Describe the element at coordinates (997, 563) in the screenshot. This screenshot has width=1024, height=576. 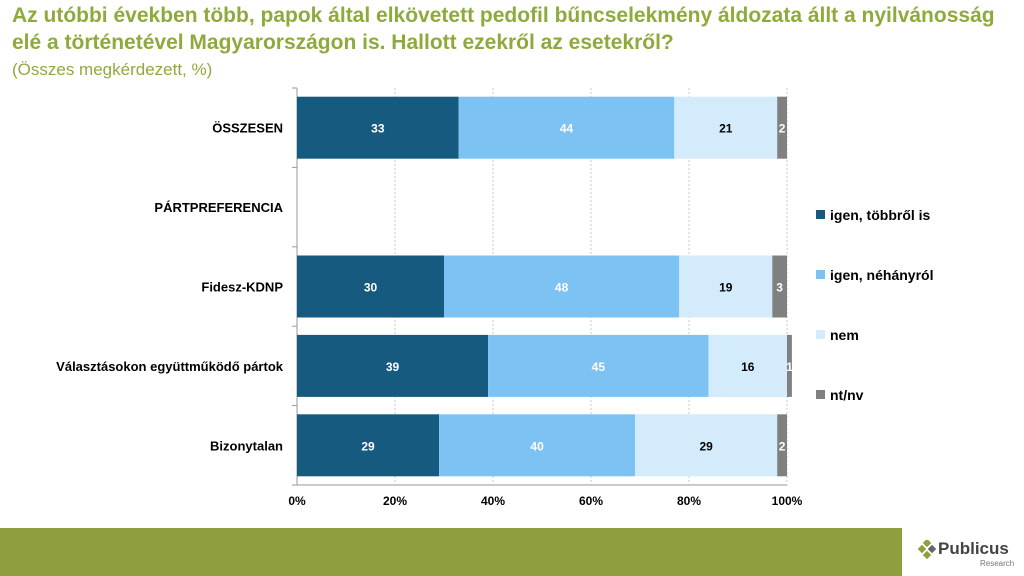
I see `brand-sub: Research` at that location.